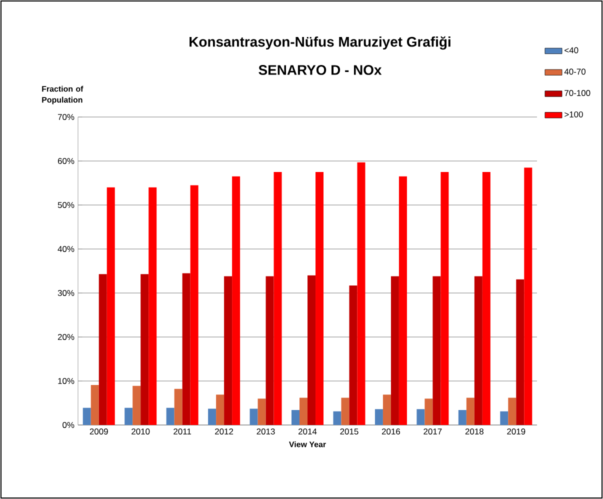  Describe the element at coordinates (99, 431) in the screenshot. I see `x-tick-label: 2009` at that location.